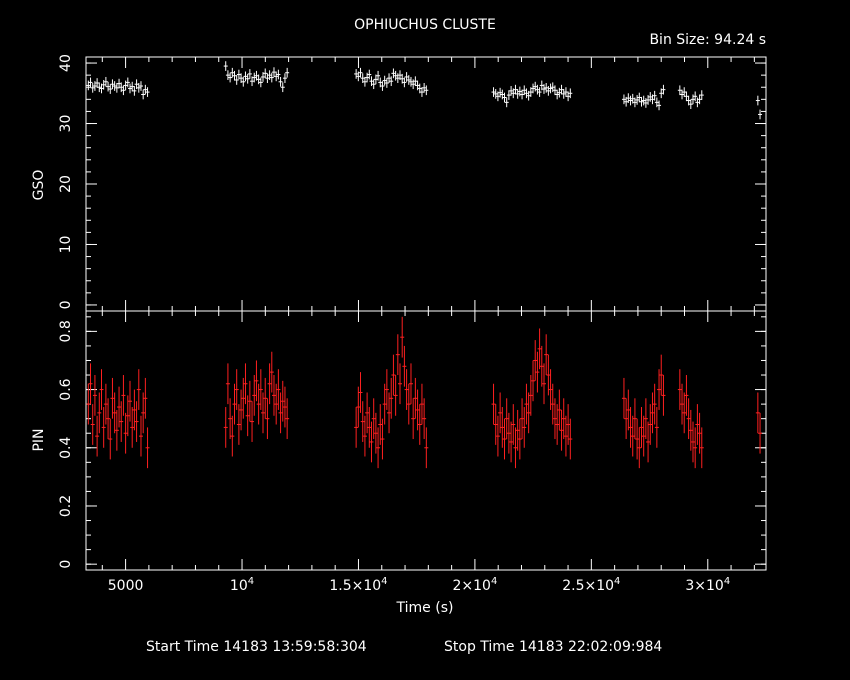 Image resolution: width=850 pixels, height=680 pixels. I want to click on pin-axis-label: PIN, so click(39, 439).